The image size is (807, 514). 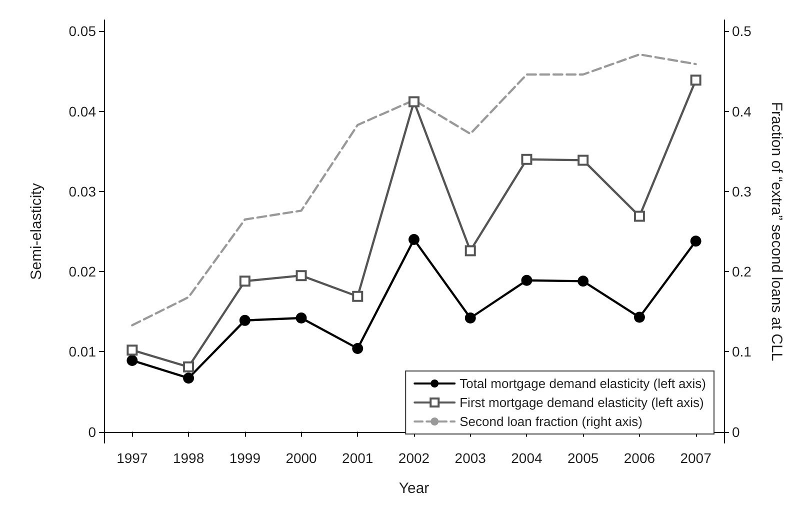 I want to click on x-axis-title: Year, so click(x=414, y=488).